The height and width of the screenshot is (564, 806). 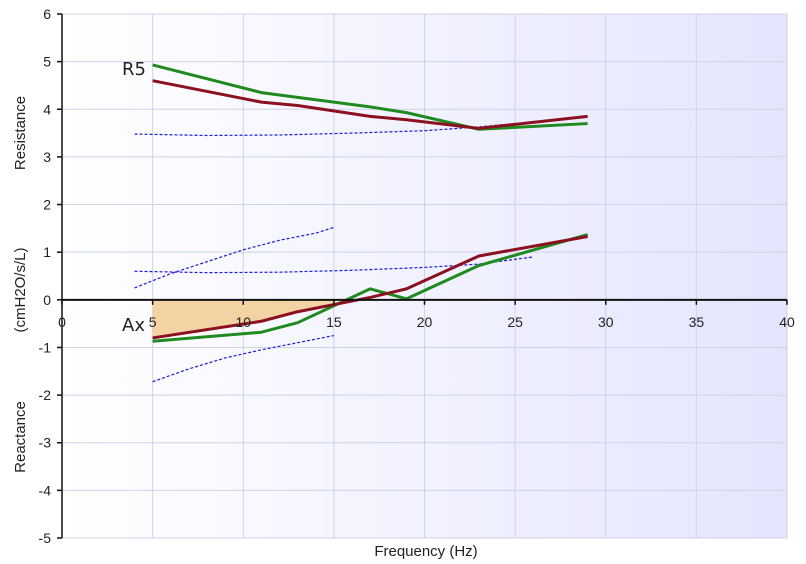 I want to click on x-tick-label: 20, so click(x=425, y=322).